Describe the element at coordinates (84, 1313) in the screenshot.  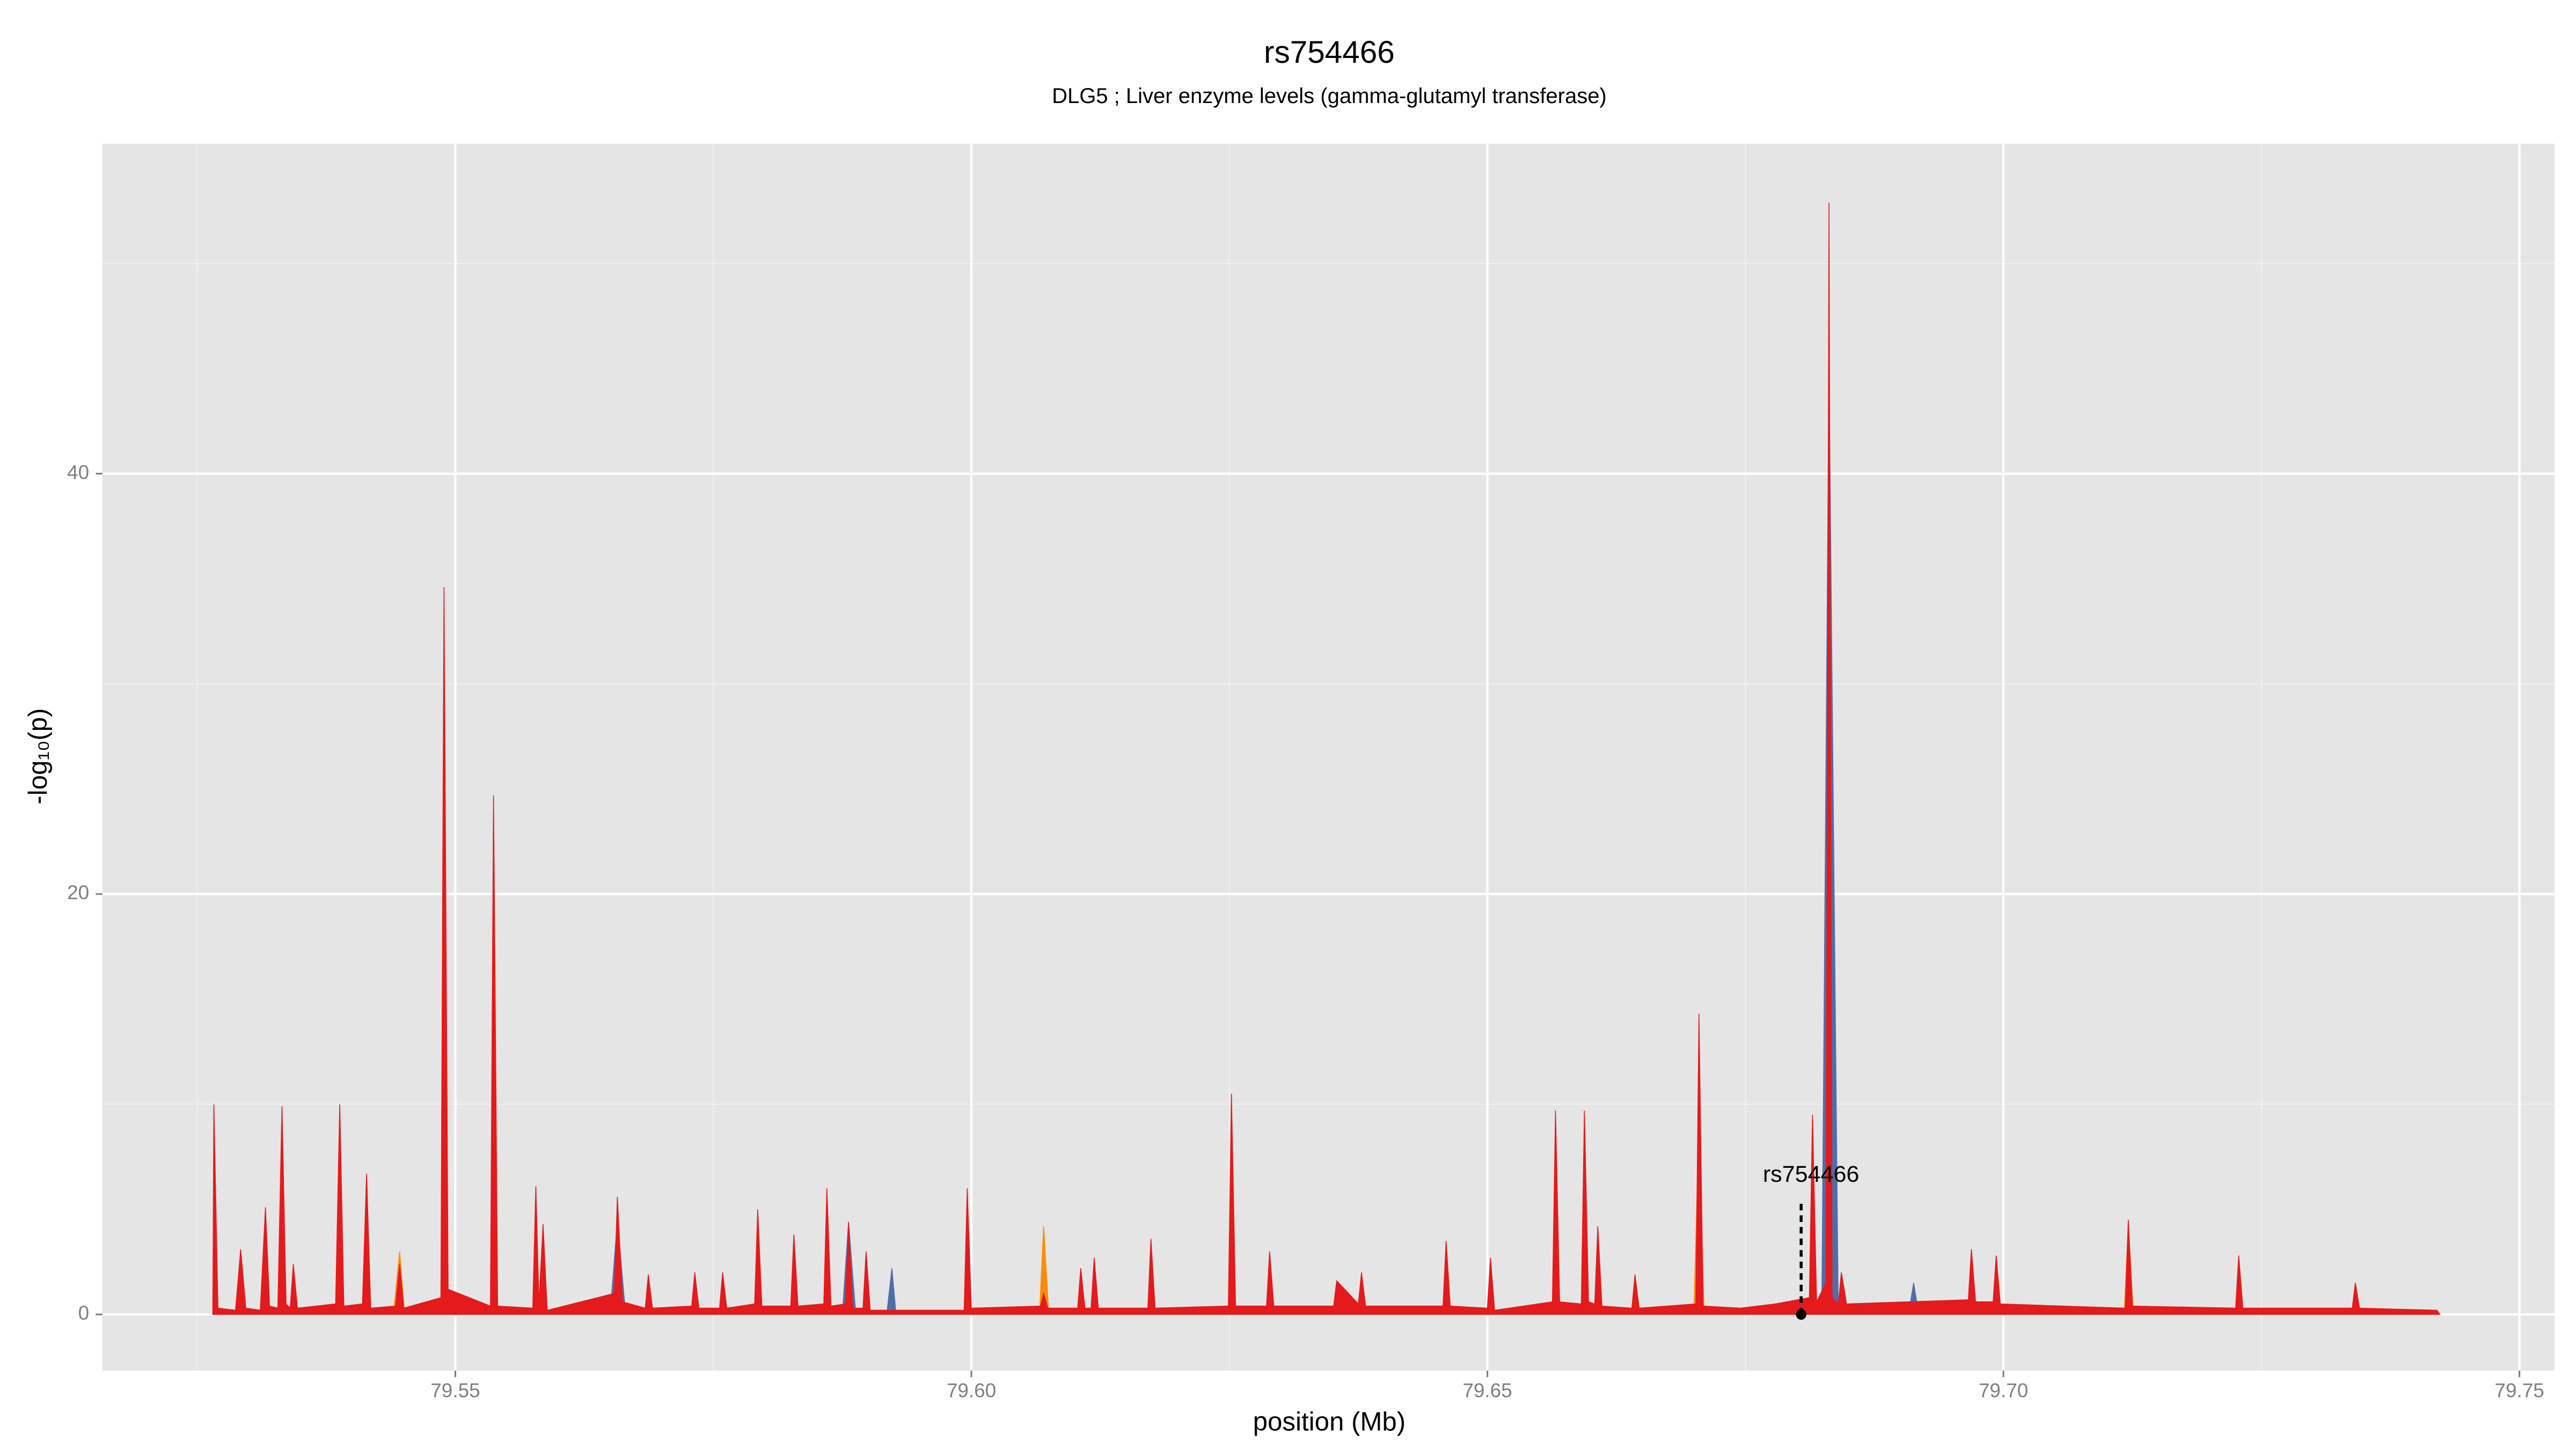
I see `y-tick-label: 0` at that location.